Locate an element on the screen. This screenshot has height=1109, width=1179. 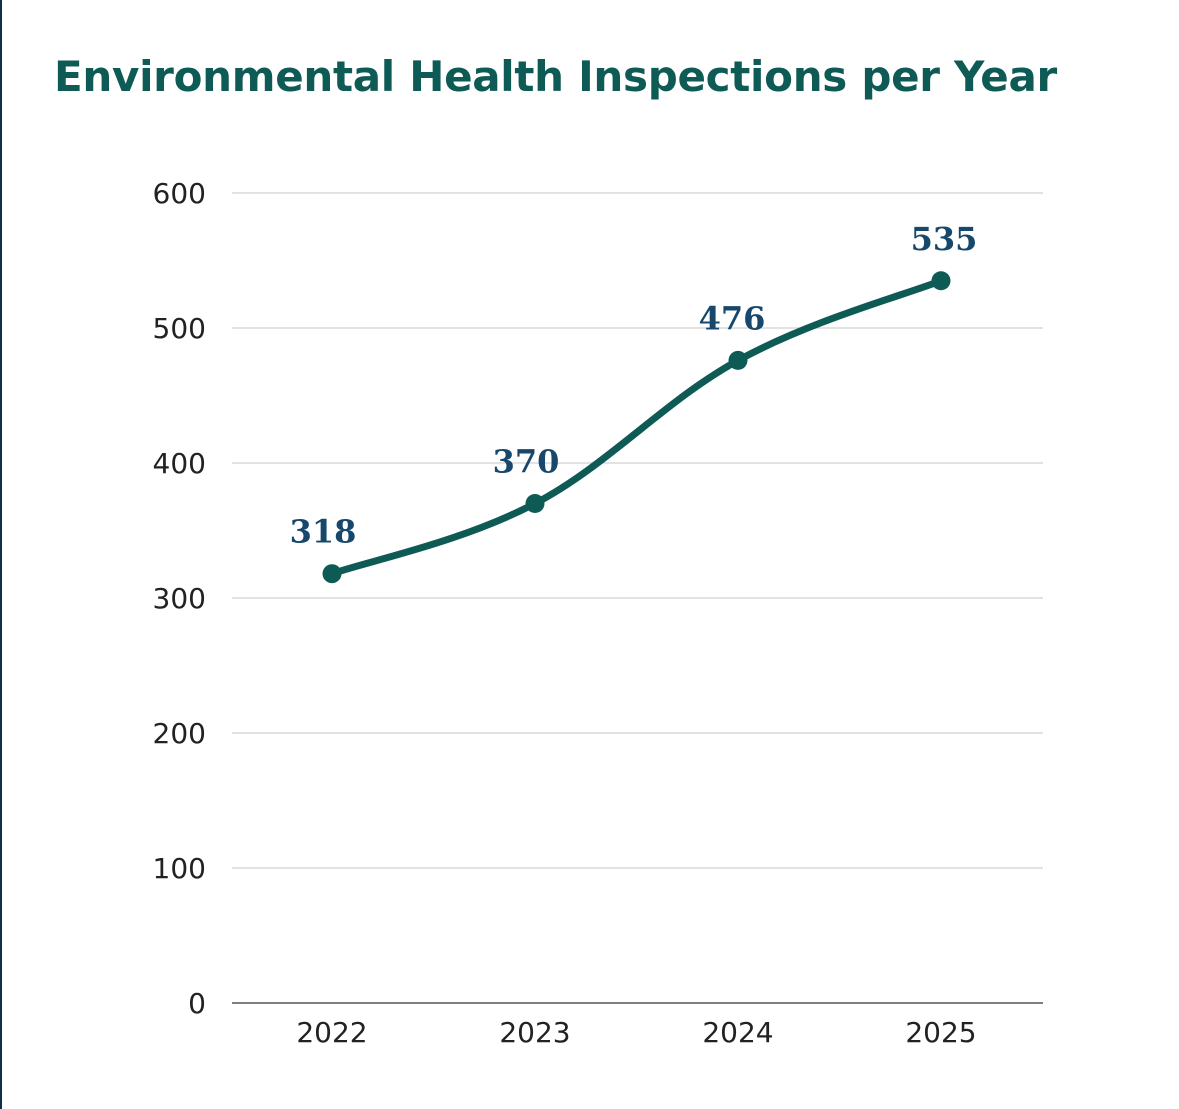
data-label: 535 is located at coordinates (944, 239).